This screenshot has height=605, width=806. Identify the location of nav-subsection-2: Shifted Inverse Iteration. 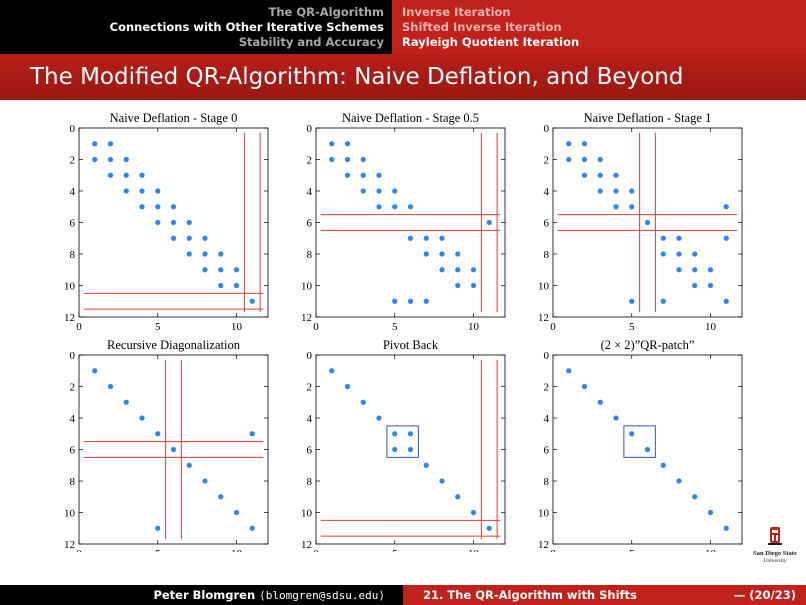
(482, 27).